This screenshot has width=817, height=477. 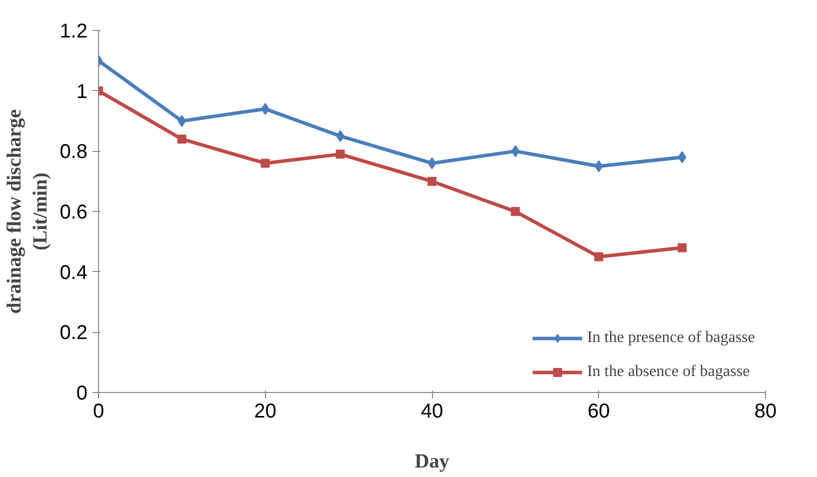 What do you see at coordinates (98, 411) in the screenshot?
I see `x-tick-label: 0` at bounding box center [98, 411].